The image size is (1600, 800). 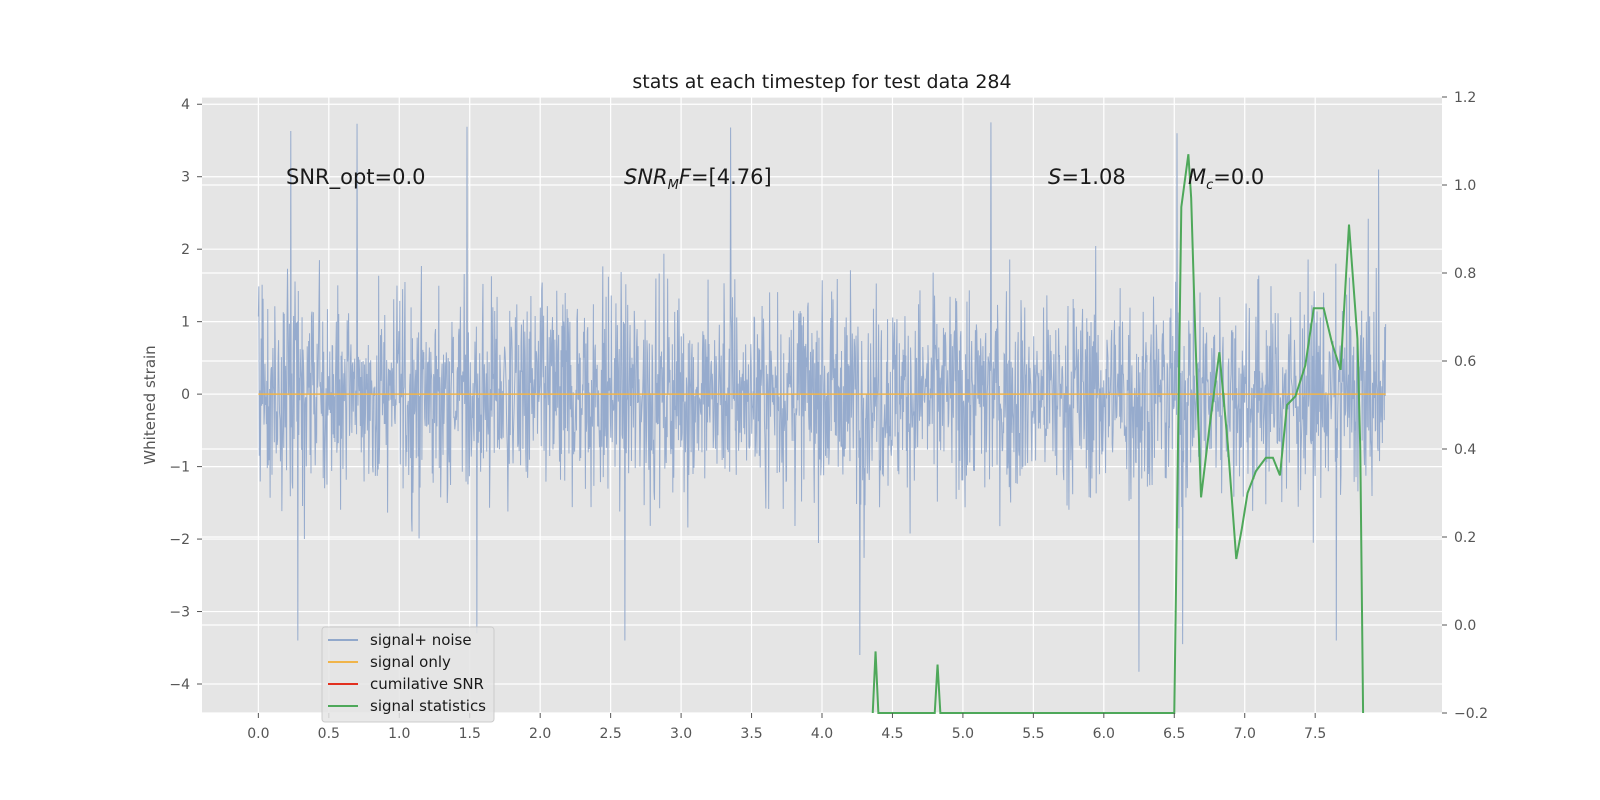 I want to click on y2-axis-ticks: 1.2 1.0 0.8 0.6 0.4 0.2 0.0 −0.2, so click(x=1465, y=406).